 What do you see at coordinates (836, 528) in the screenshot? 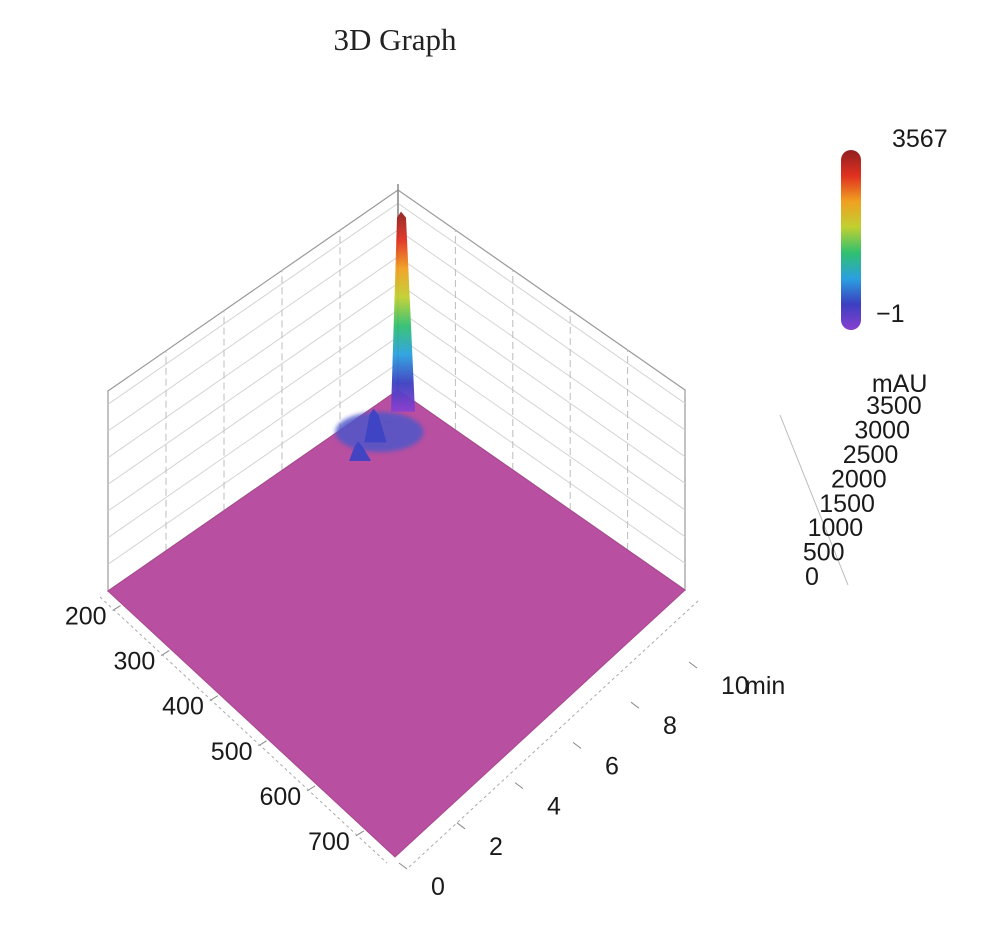
I see `absorbance-tick-label: 1000` at bounding box center [836, 528].